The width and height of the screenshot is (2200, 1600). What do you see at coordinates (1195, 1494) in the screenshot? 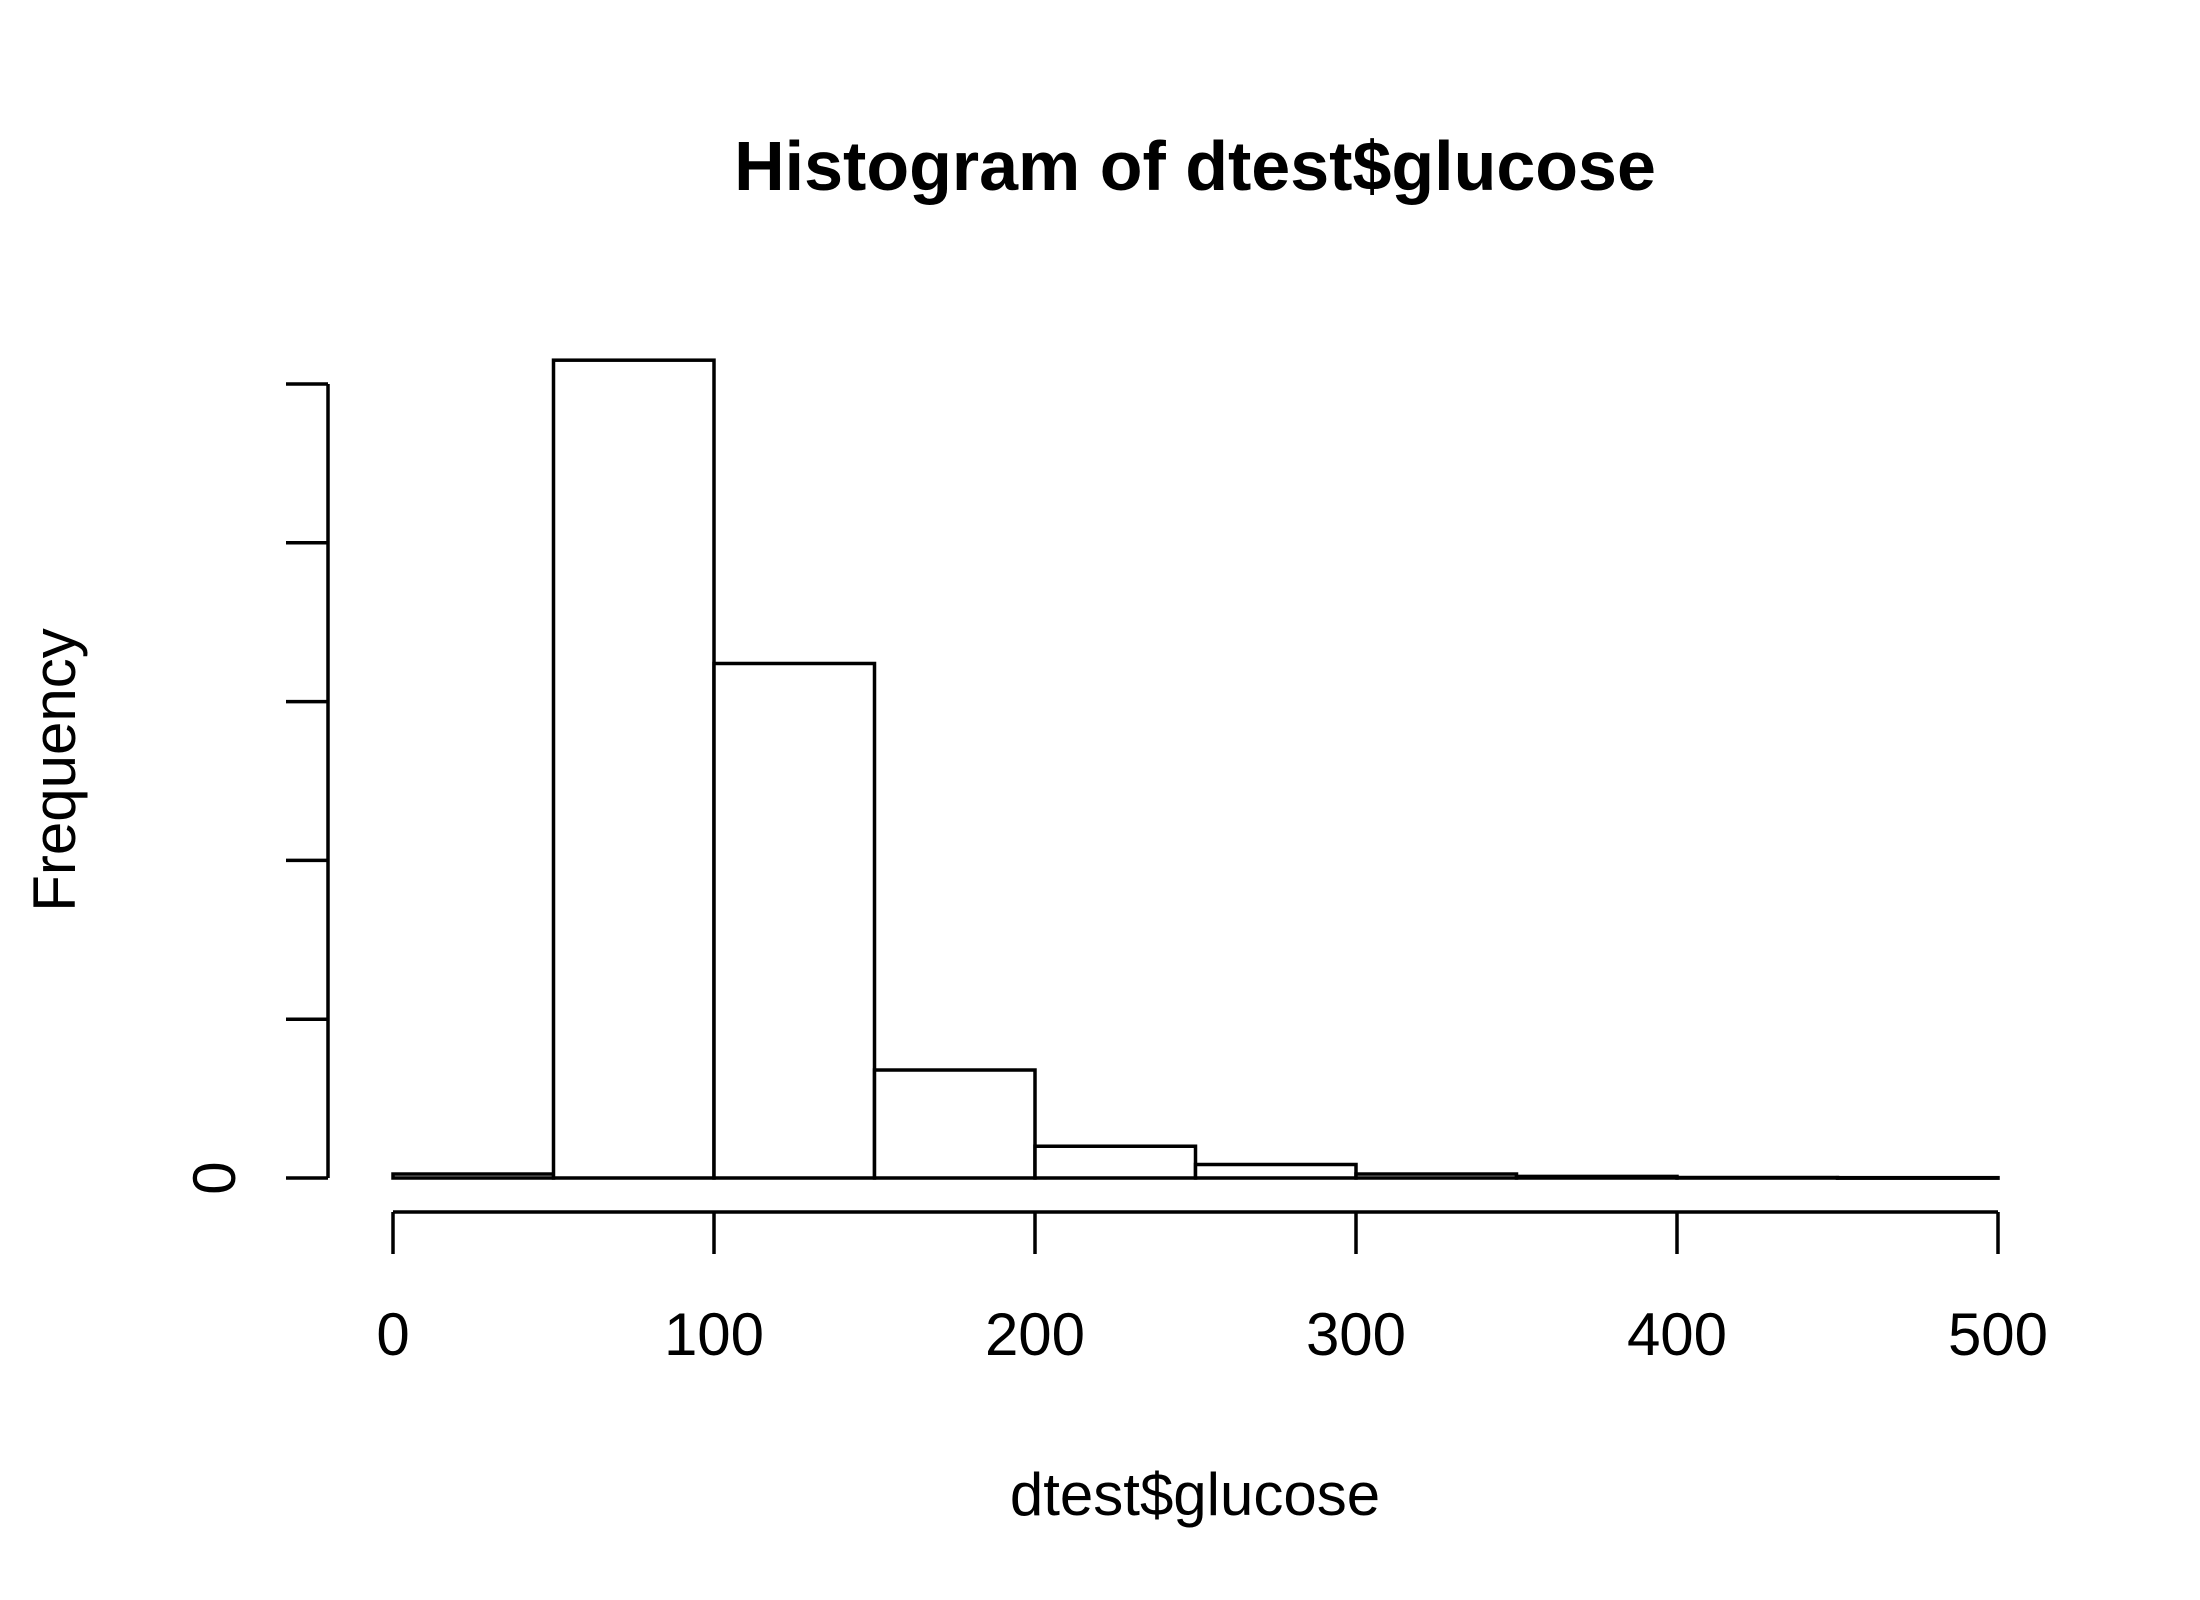
I see `x-axis-label: dtest$glucose` at bounding box center [1195, 1494].